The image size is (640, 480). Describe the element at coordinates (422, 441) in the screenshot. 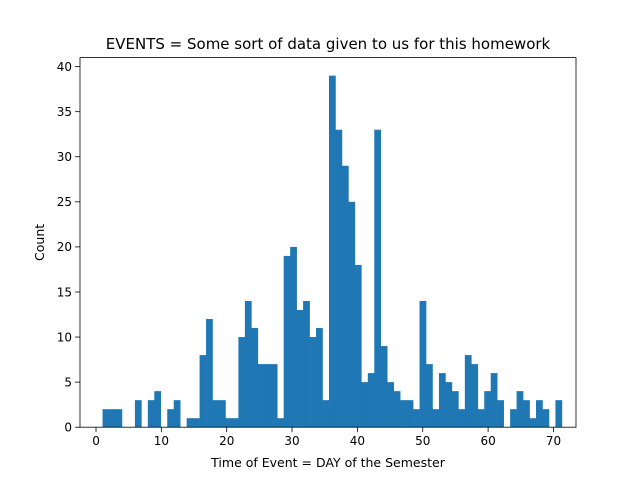

I see `x-tick-label: 50` at that location.